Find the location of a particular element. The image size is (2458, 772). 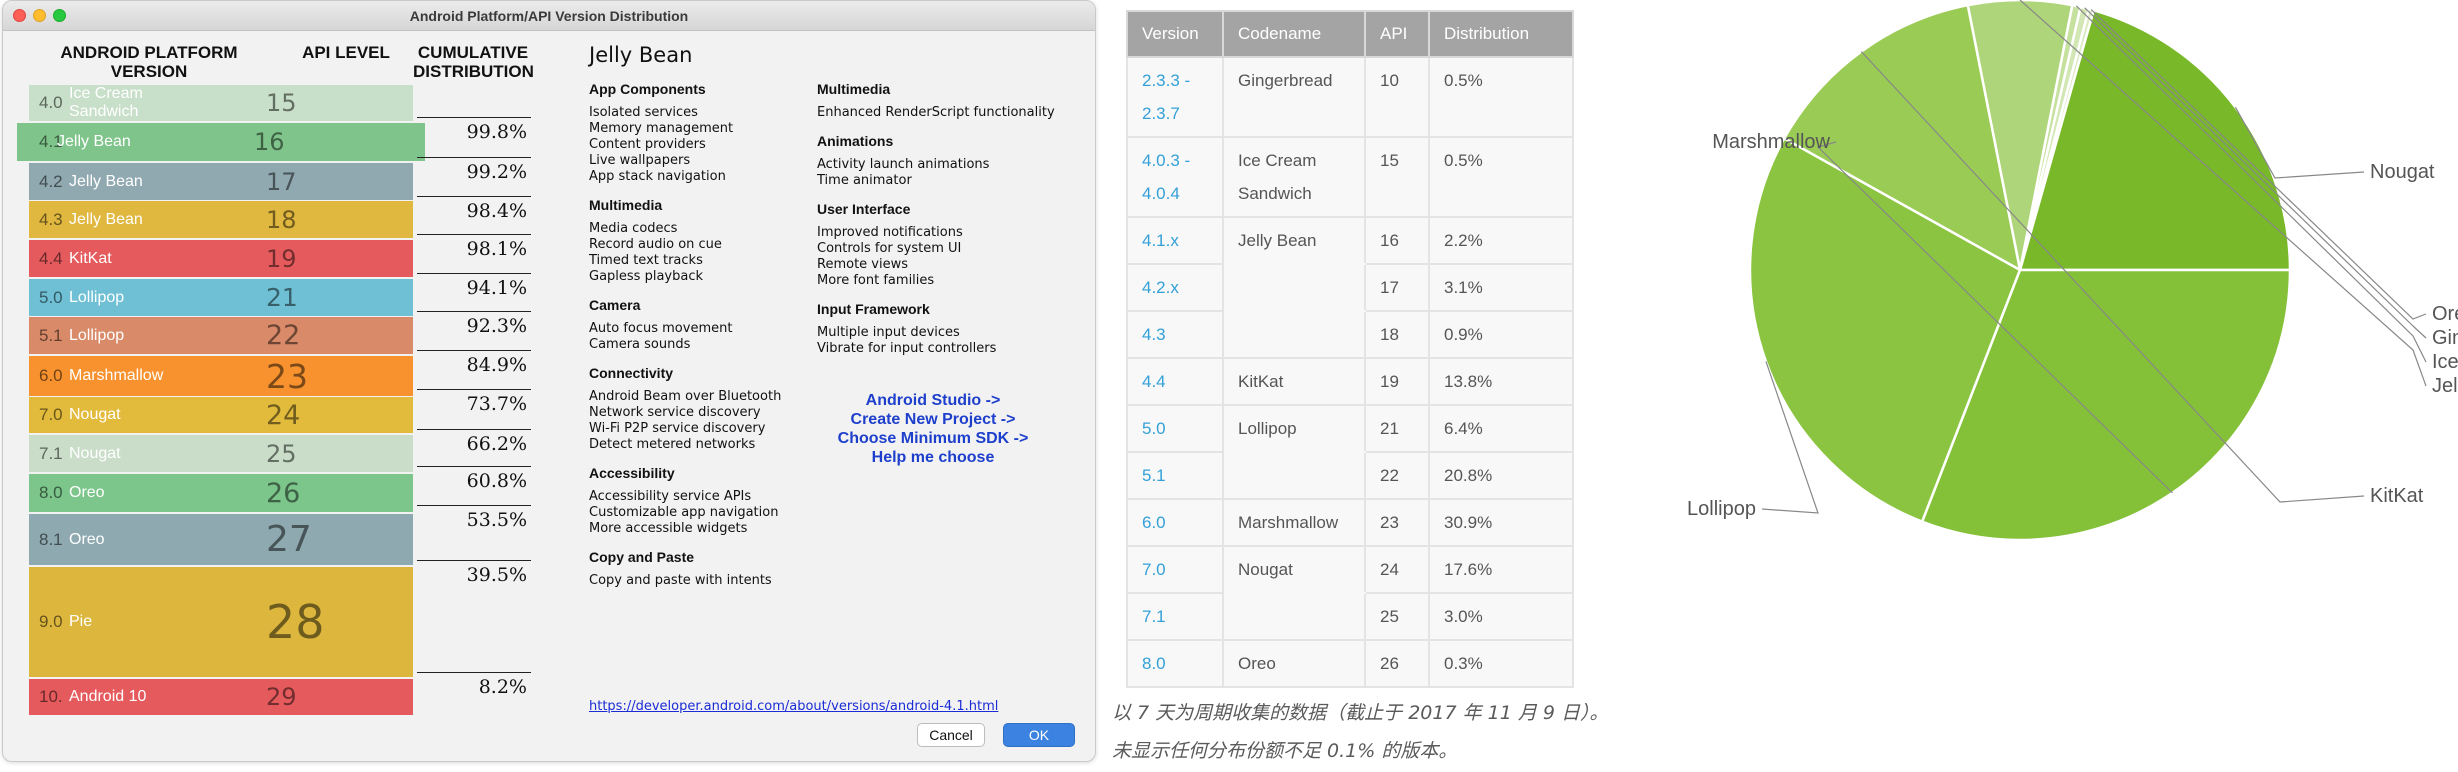

api-level: 24 is located at coordinates (283, 415).